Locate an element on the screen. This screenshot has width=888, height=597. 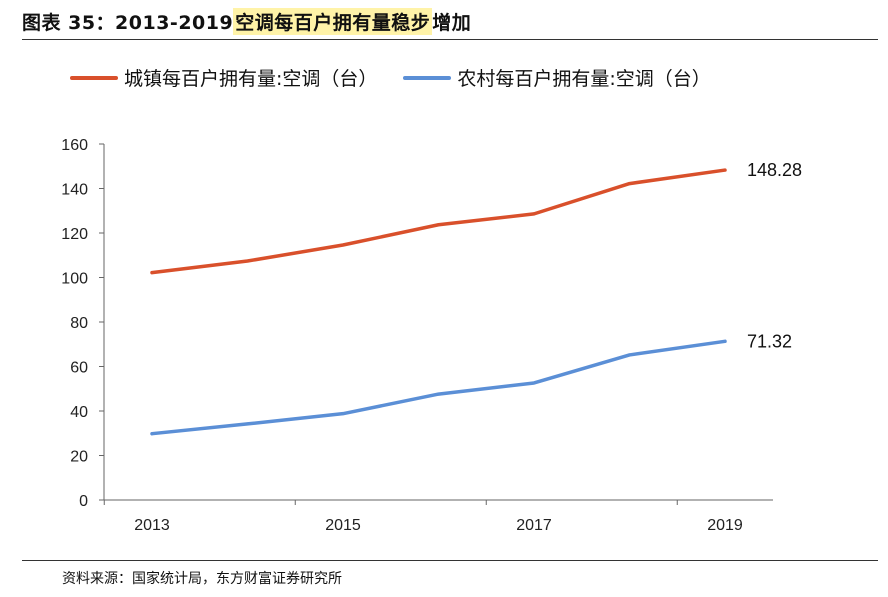
title-suffix: 增加 is located at coordinates (452, 22).